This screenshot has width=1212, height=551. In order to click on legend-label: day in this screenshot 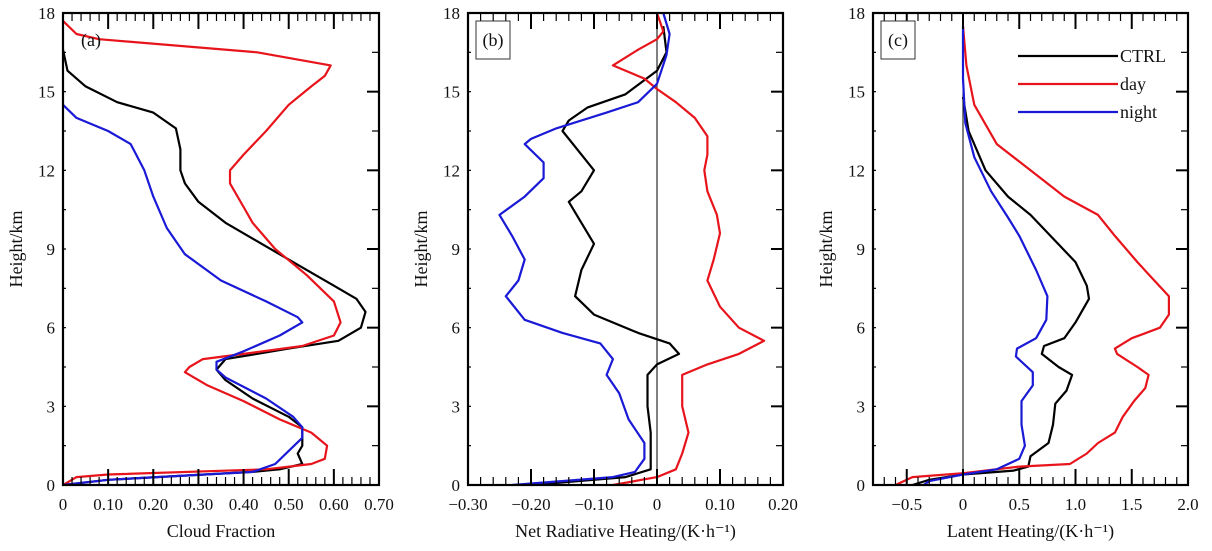, I will do `click(1133, 84)`.